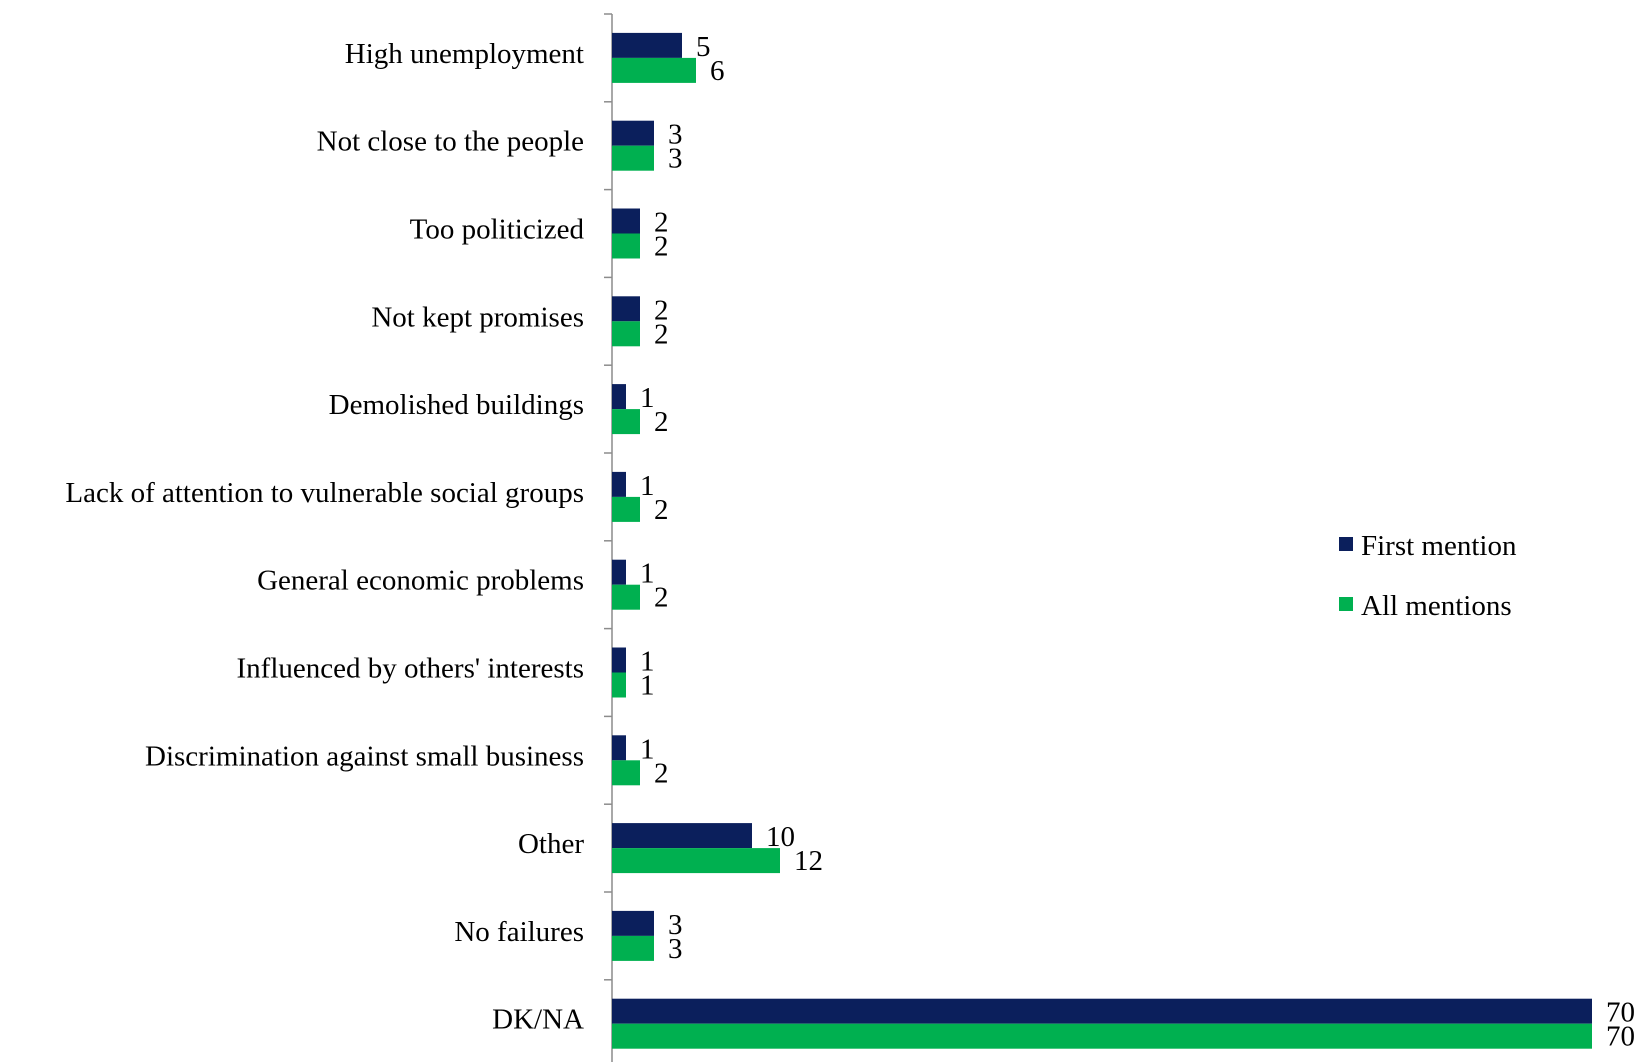 The image size is (1644, 1064). What do you see at coordinates (1346, 544) in the screenshot?
I see `legend-swatch-first-mention` at bounding box center [1346, 544].